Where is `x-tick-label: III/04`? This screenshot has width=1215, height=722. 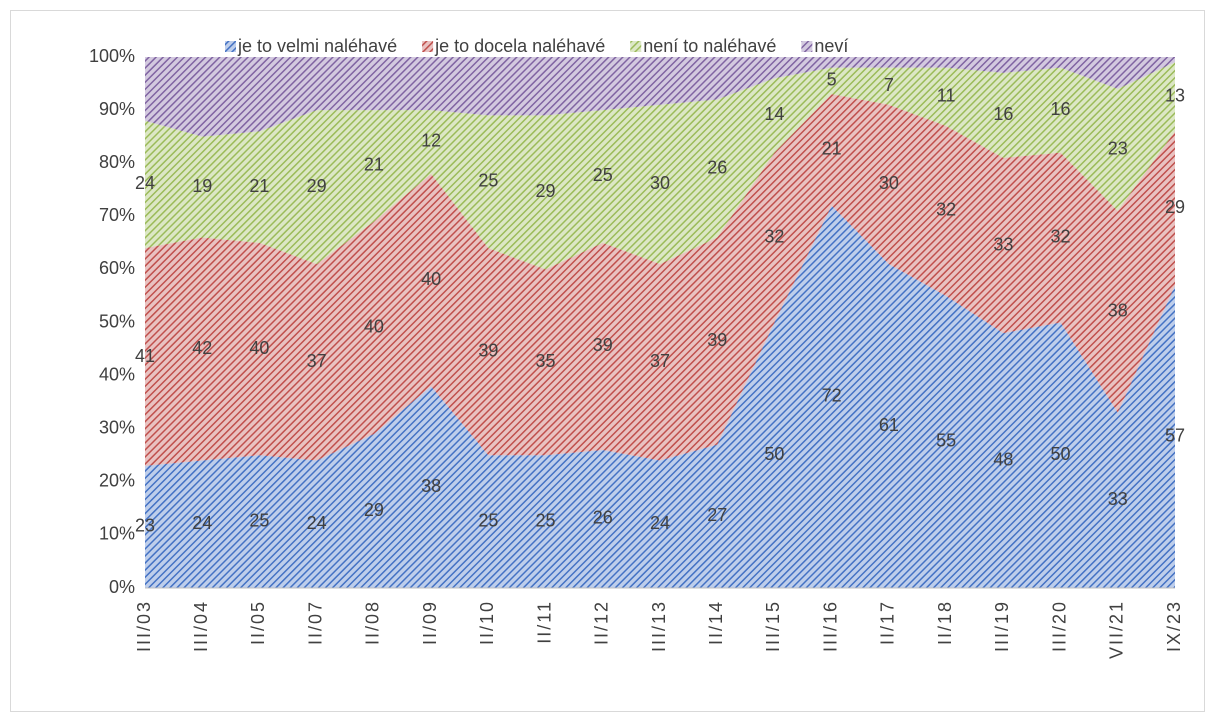
x-tick-label: III/04 is located at coordinates (201, 626).